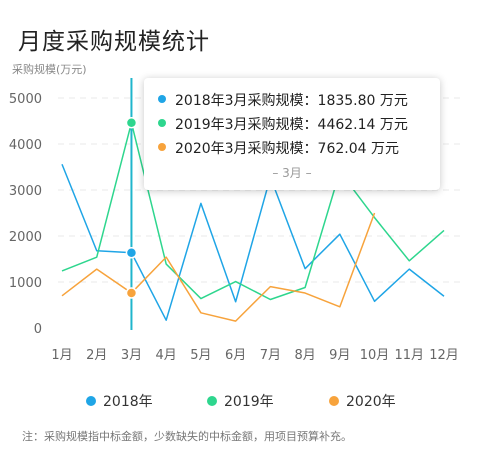  What do you see at coordinates (25, 237) in the screenshot?
I see `y-tick-label: 2000` at bounding box center [25, 237].